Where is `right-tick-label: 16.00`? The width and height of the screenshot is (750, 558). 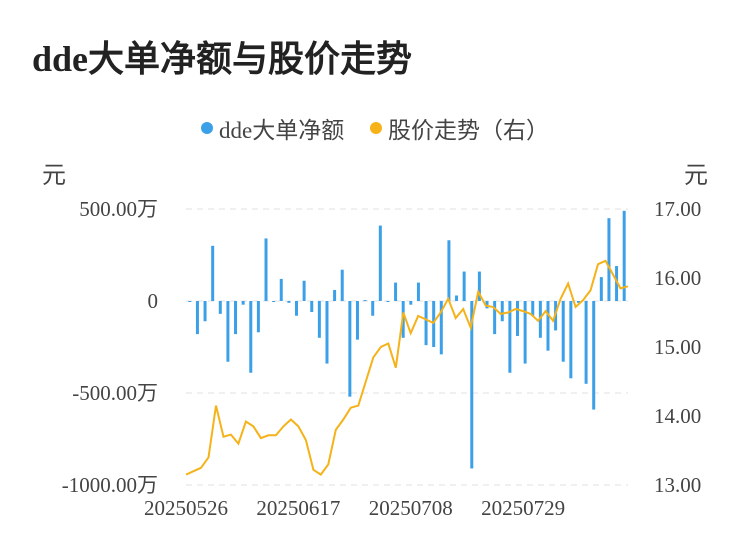 right-tick-label: 16.00 is located at coordinates (677, 278).